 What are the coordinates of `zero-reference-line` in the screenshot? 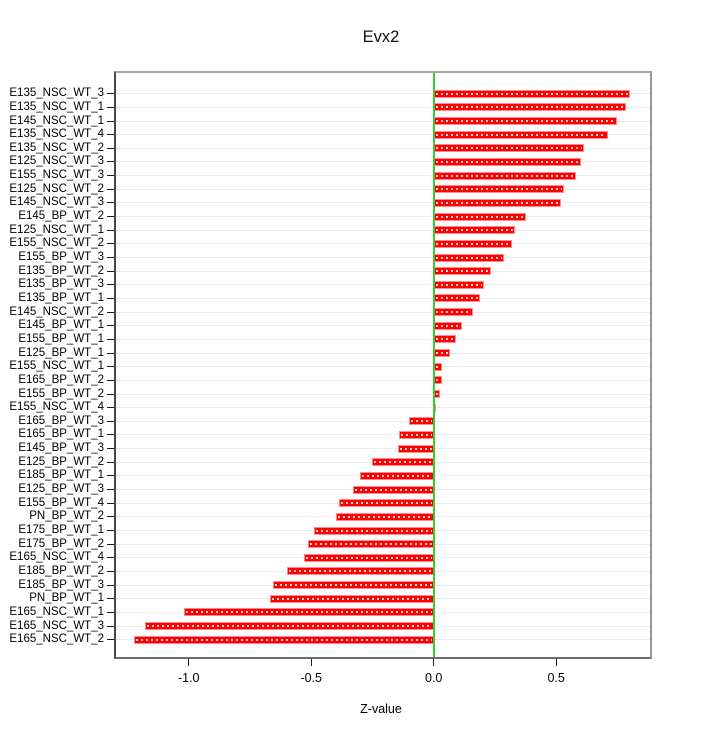 It's located at (433, 365).